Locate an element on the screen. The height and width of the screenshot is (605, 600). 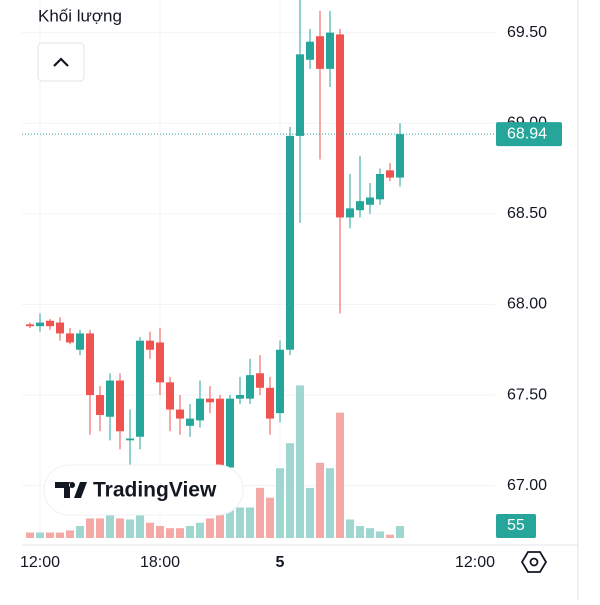
collapse-button is located at coordinates (61, 62).